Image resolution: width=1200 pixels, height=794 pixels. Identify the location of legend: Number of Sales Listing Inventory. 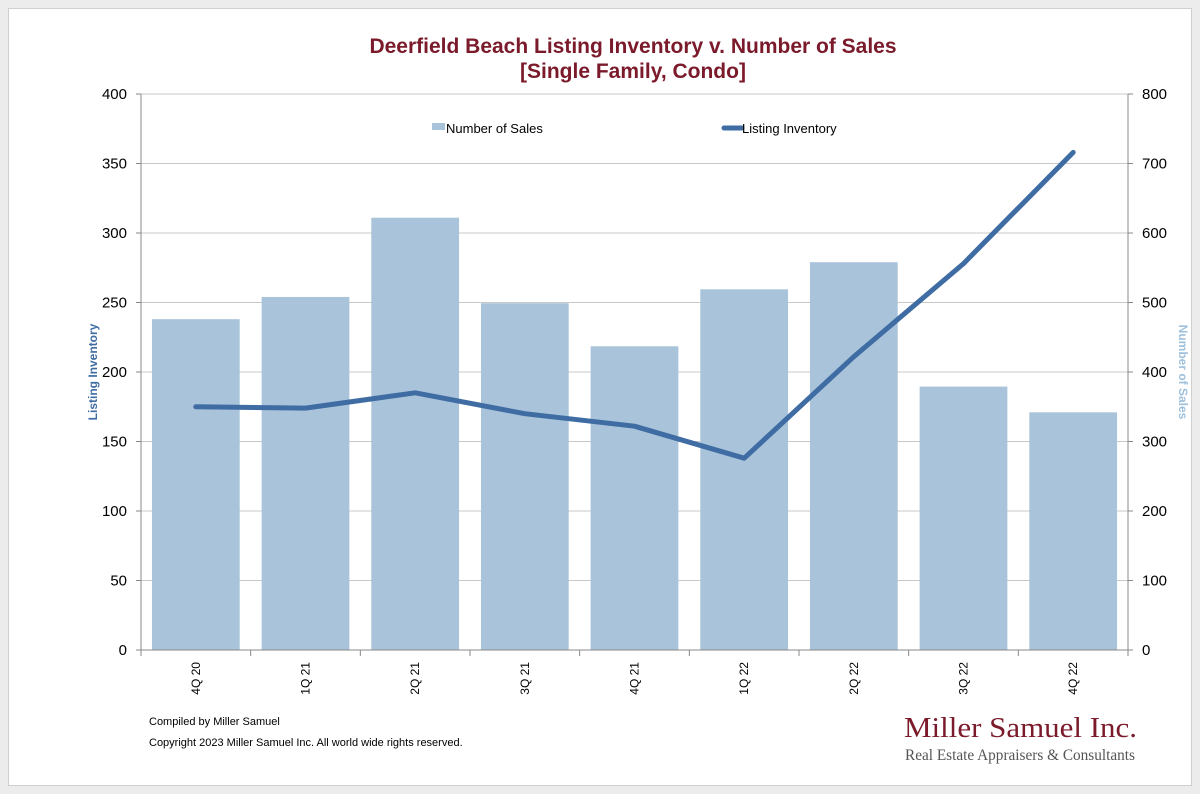
(634, 128).